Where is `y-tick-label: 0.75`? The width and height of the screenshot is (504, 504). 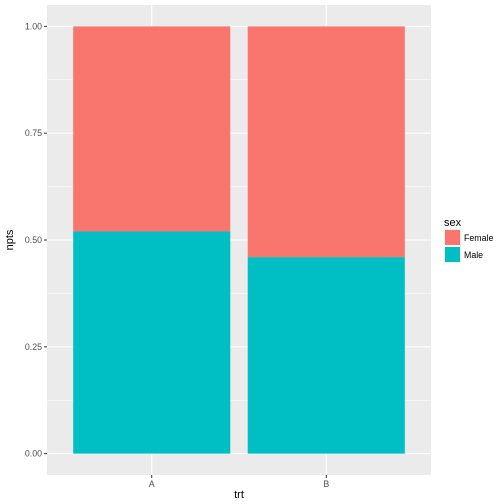
y-tick-label: 0.75 is located at coordinates (33, 133).